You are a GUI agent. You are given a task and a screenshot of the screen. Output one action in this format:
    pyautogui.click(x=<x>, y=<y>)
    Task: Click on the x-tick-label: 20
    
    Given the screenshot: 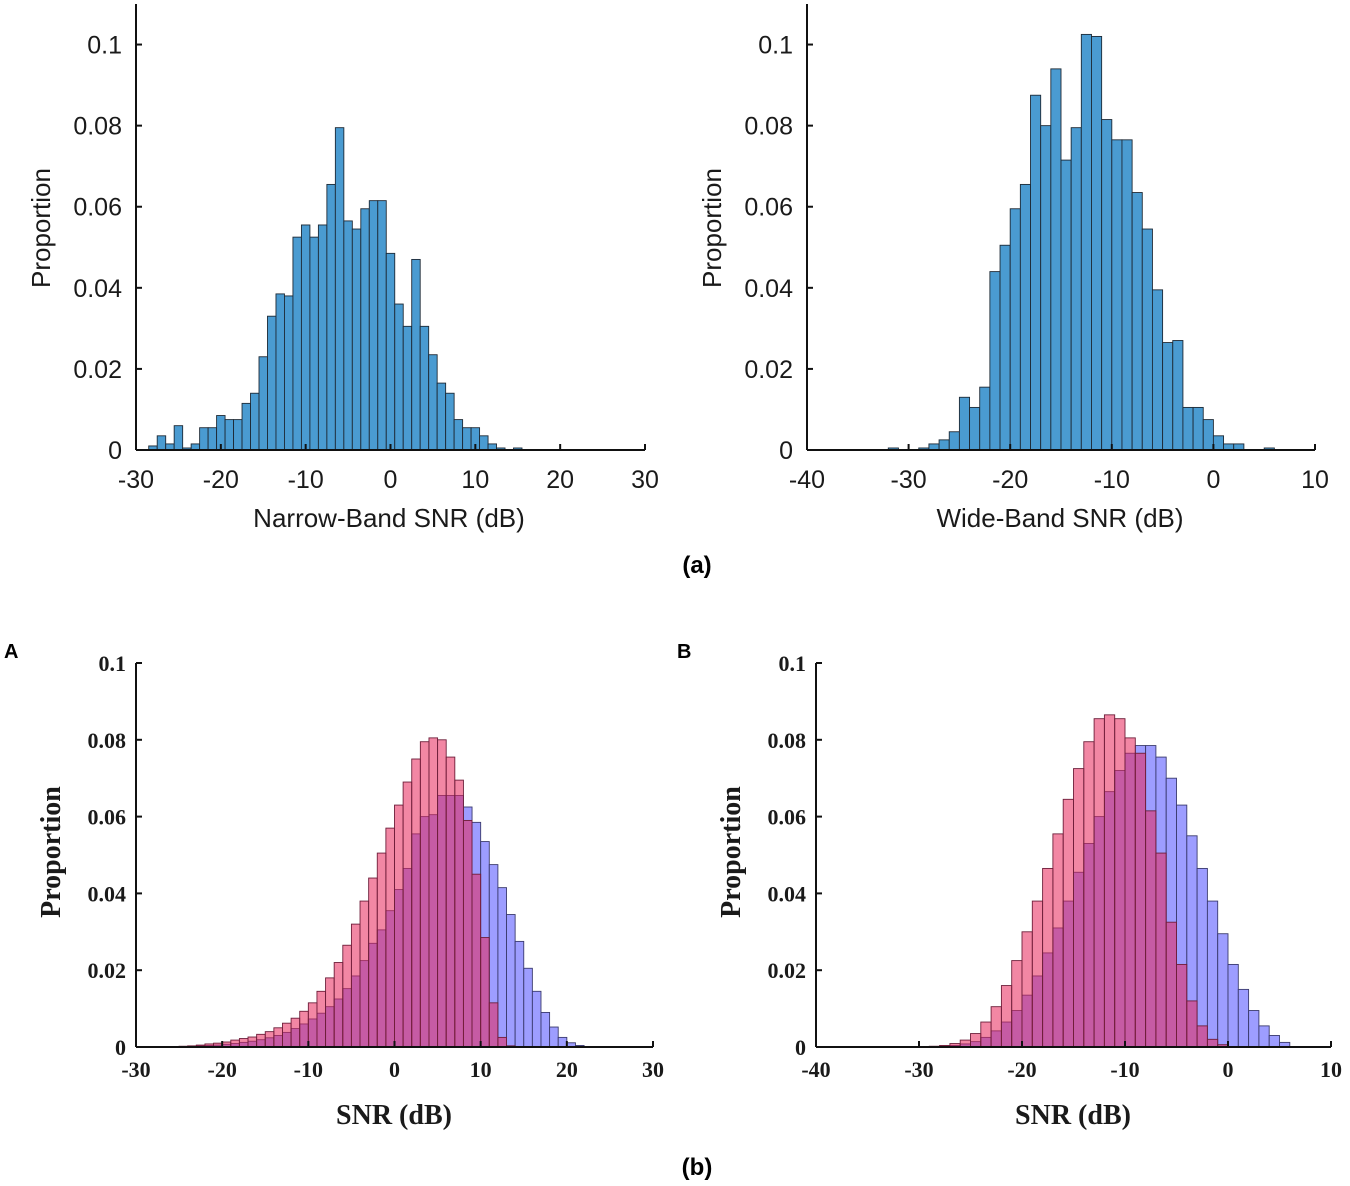 What is the action you would take?
    pyautogui.click(x=567, y=1069)
    